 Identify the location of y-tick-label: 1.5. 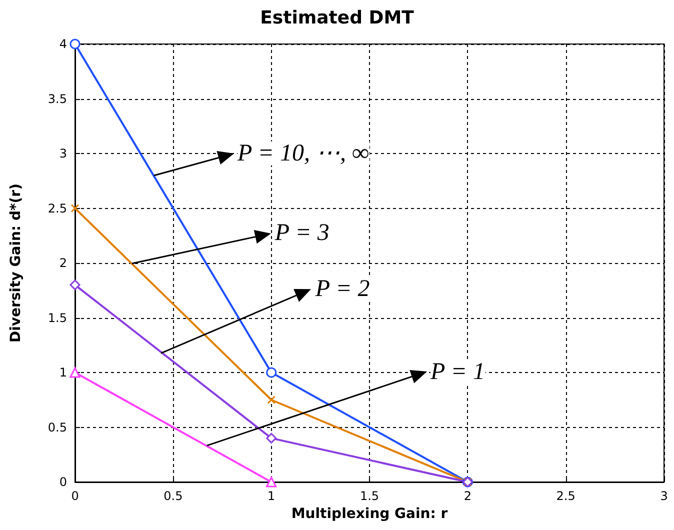
(57, 317).